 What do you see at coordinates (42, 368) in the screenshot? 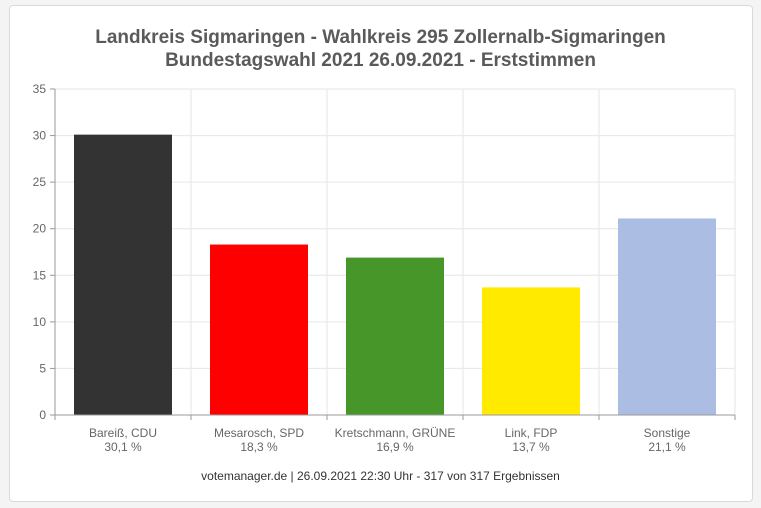
I see `y-tick-label: 5` at bounding box center [42, 368].